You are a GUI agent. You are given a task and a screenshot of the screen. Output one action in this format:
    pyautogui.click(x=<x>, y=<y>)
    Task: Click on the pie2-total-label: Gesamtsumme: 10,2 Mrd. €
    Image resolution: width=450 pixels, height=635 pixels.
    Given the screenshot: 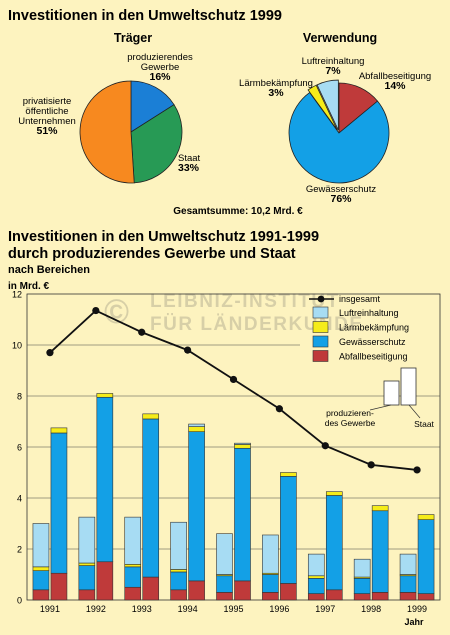 What is the action you would take?
    pyautogui.click(x=238, y=211)
    